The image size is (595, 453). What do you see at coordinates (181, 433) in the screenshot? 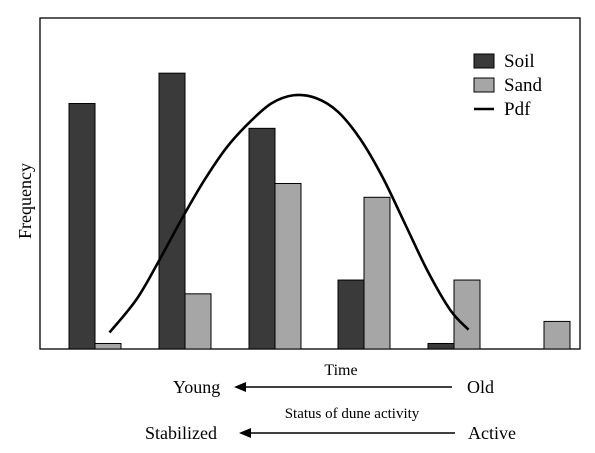
I see `activity-left-label: Stabilized` at bounding box center [181, 433].